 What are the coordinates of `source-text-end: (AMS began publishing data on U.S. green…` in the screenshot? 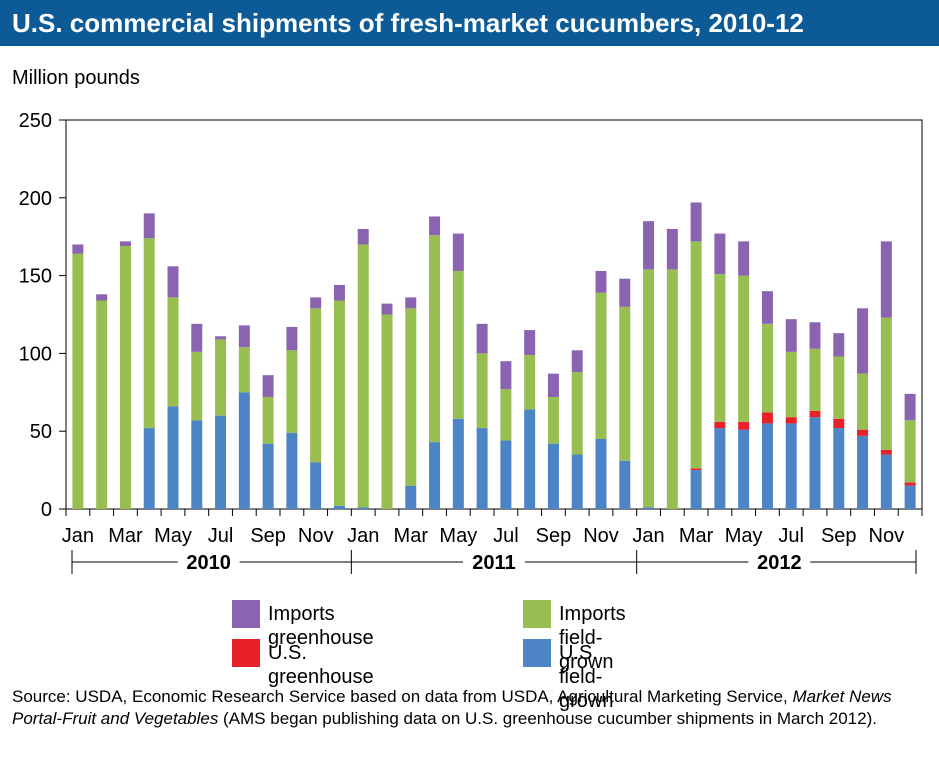 It's located at (547, 718).